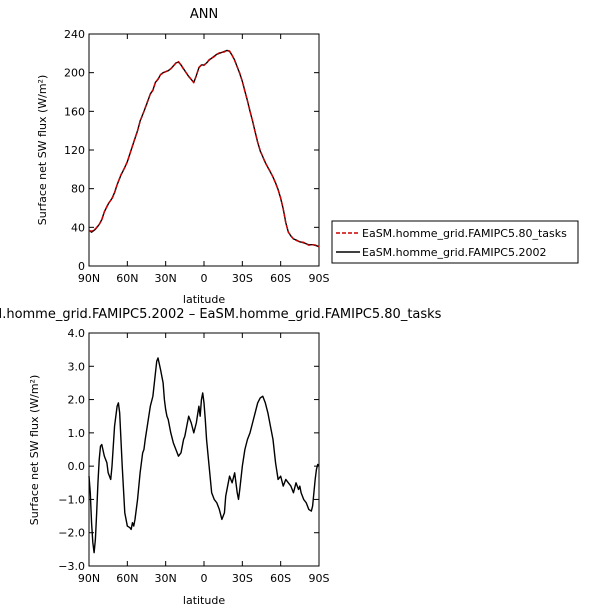  Describe the element at coordinates (280, 278) in the screenshot. I see `top-x-tick-label: 60S` at that location.